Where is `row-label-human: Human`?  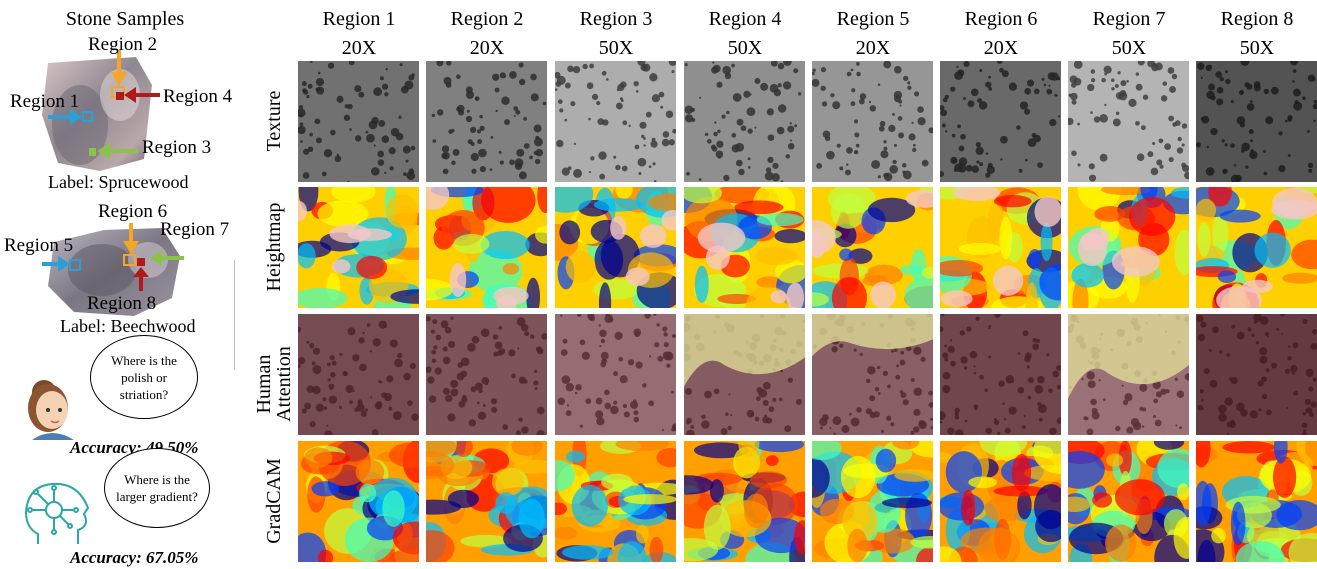 row-label-human: Human is located at coordinates (264, 384).